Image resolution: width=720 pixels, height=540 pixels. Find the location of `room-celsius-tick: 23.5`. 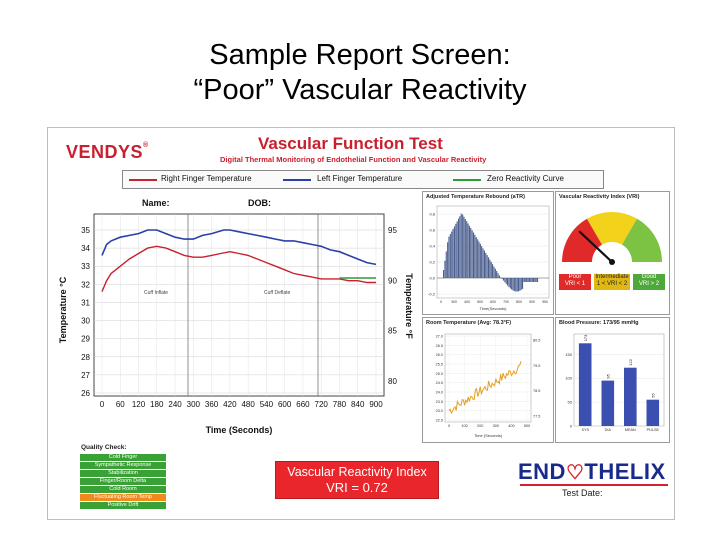

room-celsius-tick: 23.5 is located at coordinates (439, 402).